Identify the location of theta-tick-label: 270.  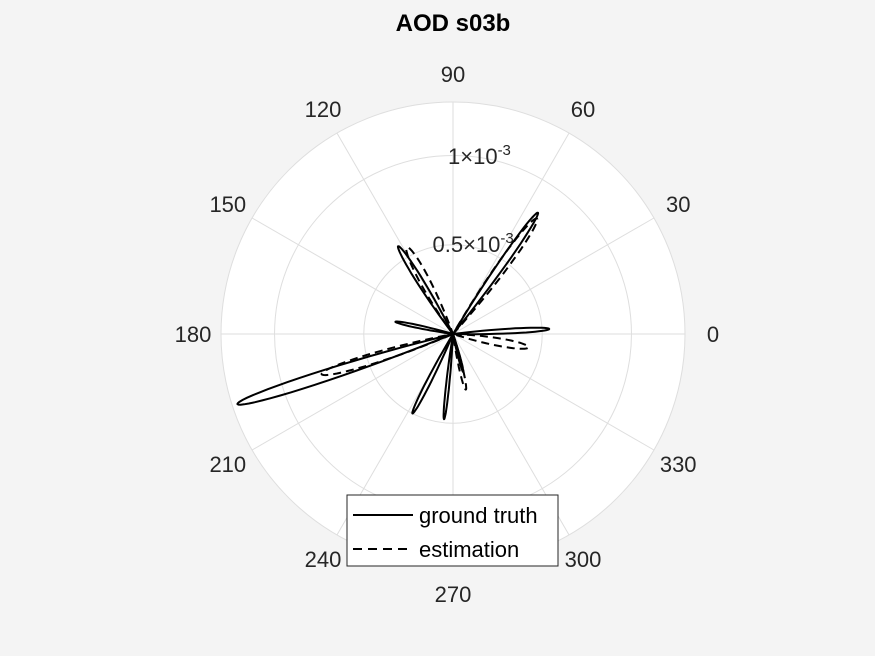
(453, 594).